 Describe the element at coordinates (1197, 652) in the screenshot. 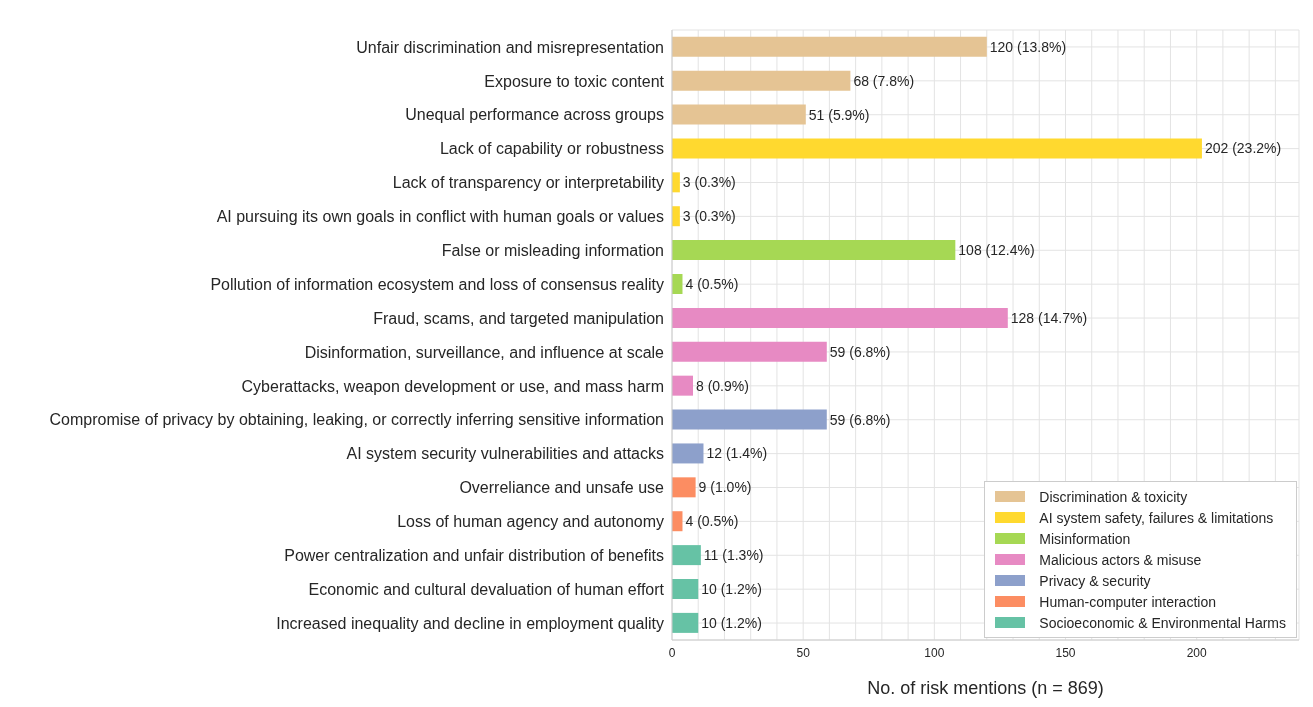

I see `x-tick-label: 200` at that location.